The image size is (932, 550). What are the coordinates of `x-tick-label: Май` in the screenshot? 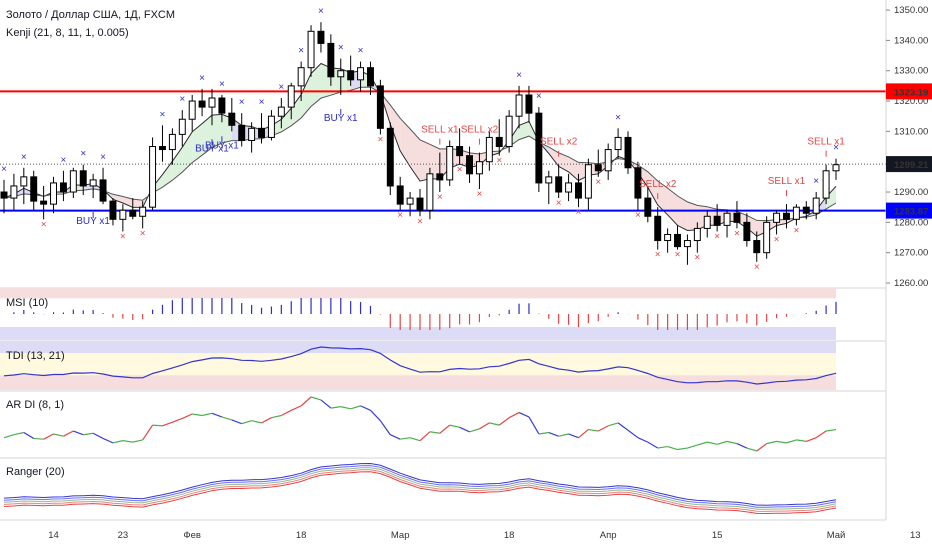 It's located at (836, 535).